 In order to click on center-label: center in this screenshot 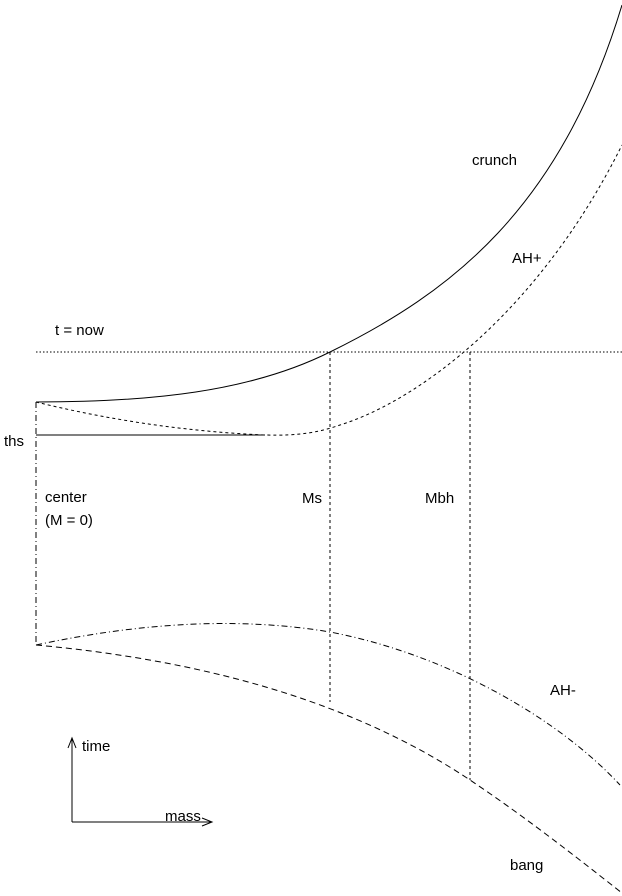, I will do `click(66, 497)`.